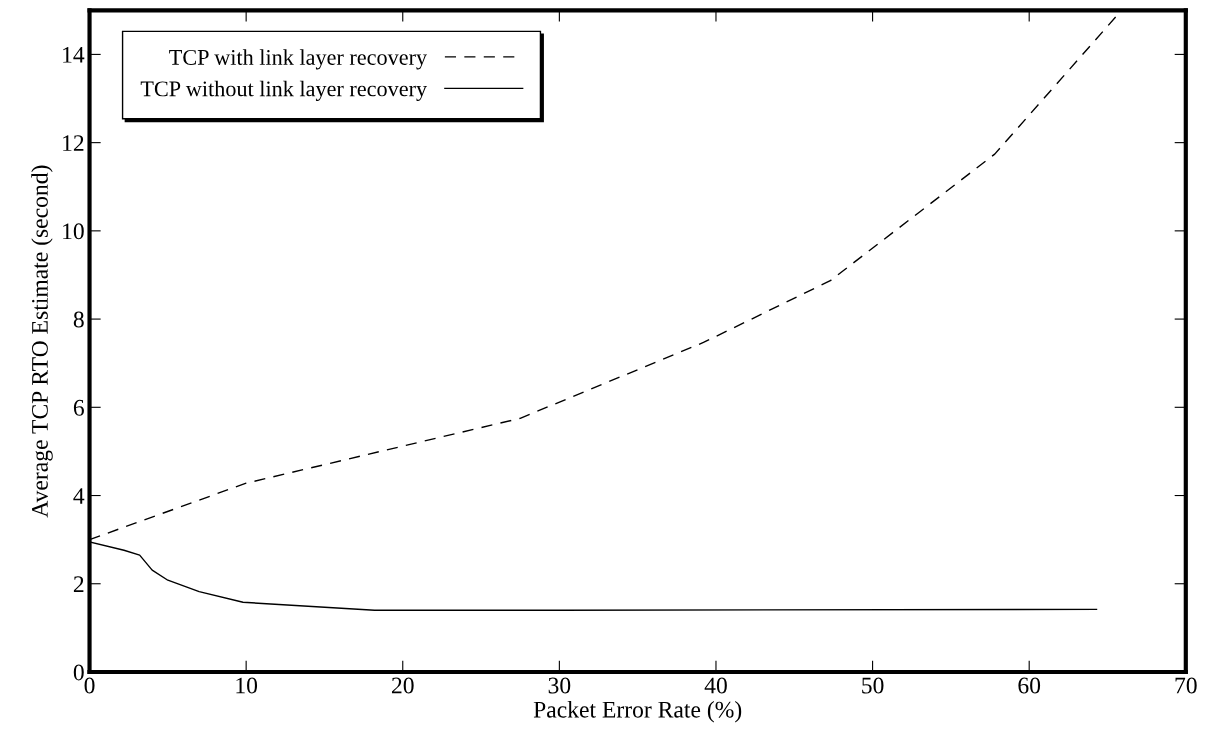  I want to click on x-tick-label: 70, so click(1186, 685).